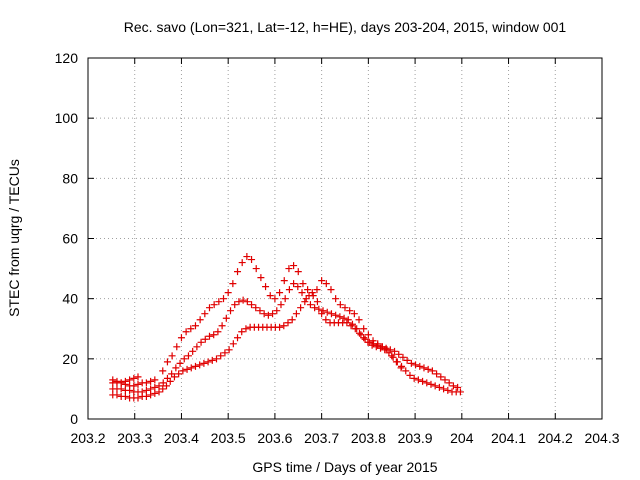 This screenshot has width=640, height=480. I want to click on y-tick-label: 60, so click(70, 239).